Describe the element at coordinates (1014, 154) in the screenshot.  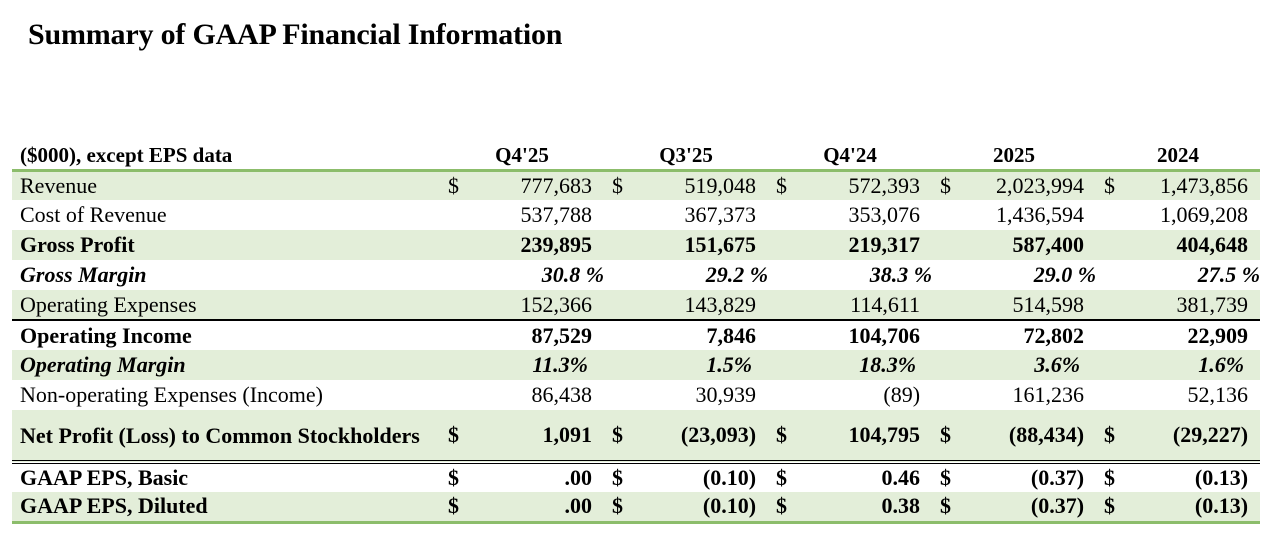
I see `header-period: 2025` at that location.